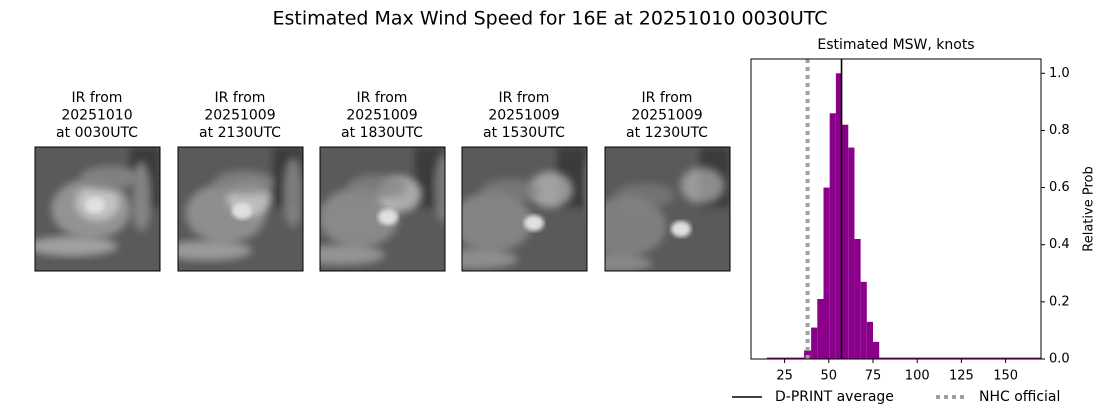 This screenshot has width=1100, height=409. I want to click on legend-label: D-PRINT average, so click(834, 397).